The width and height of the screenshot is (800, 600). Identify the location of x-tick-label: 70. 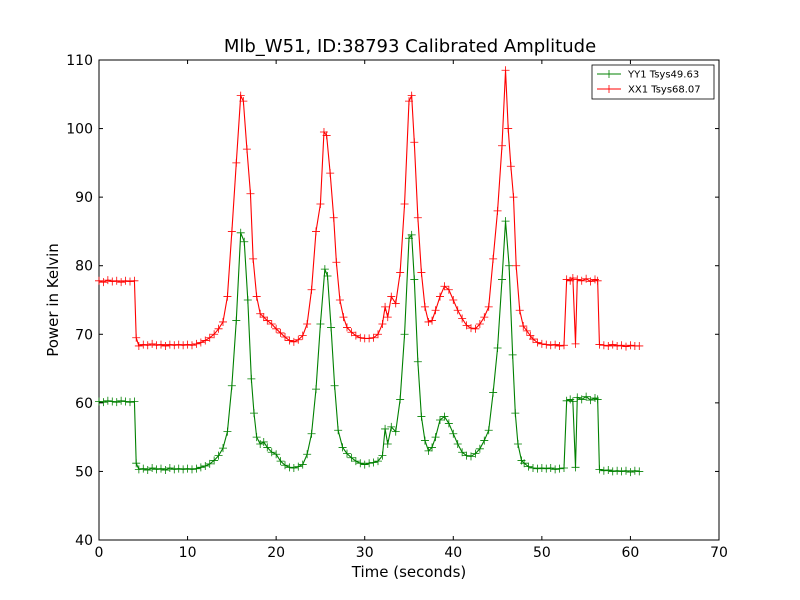
(719, 553).